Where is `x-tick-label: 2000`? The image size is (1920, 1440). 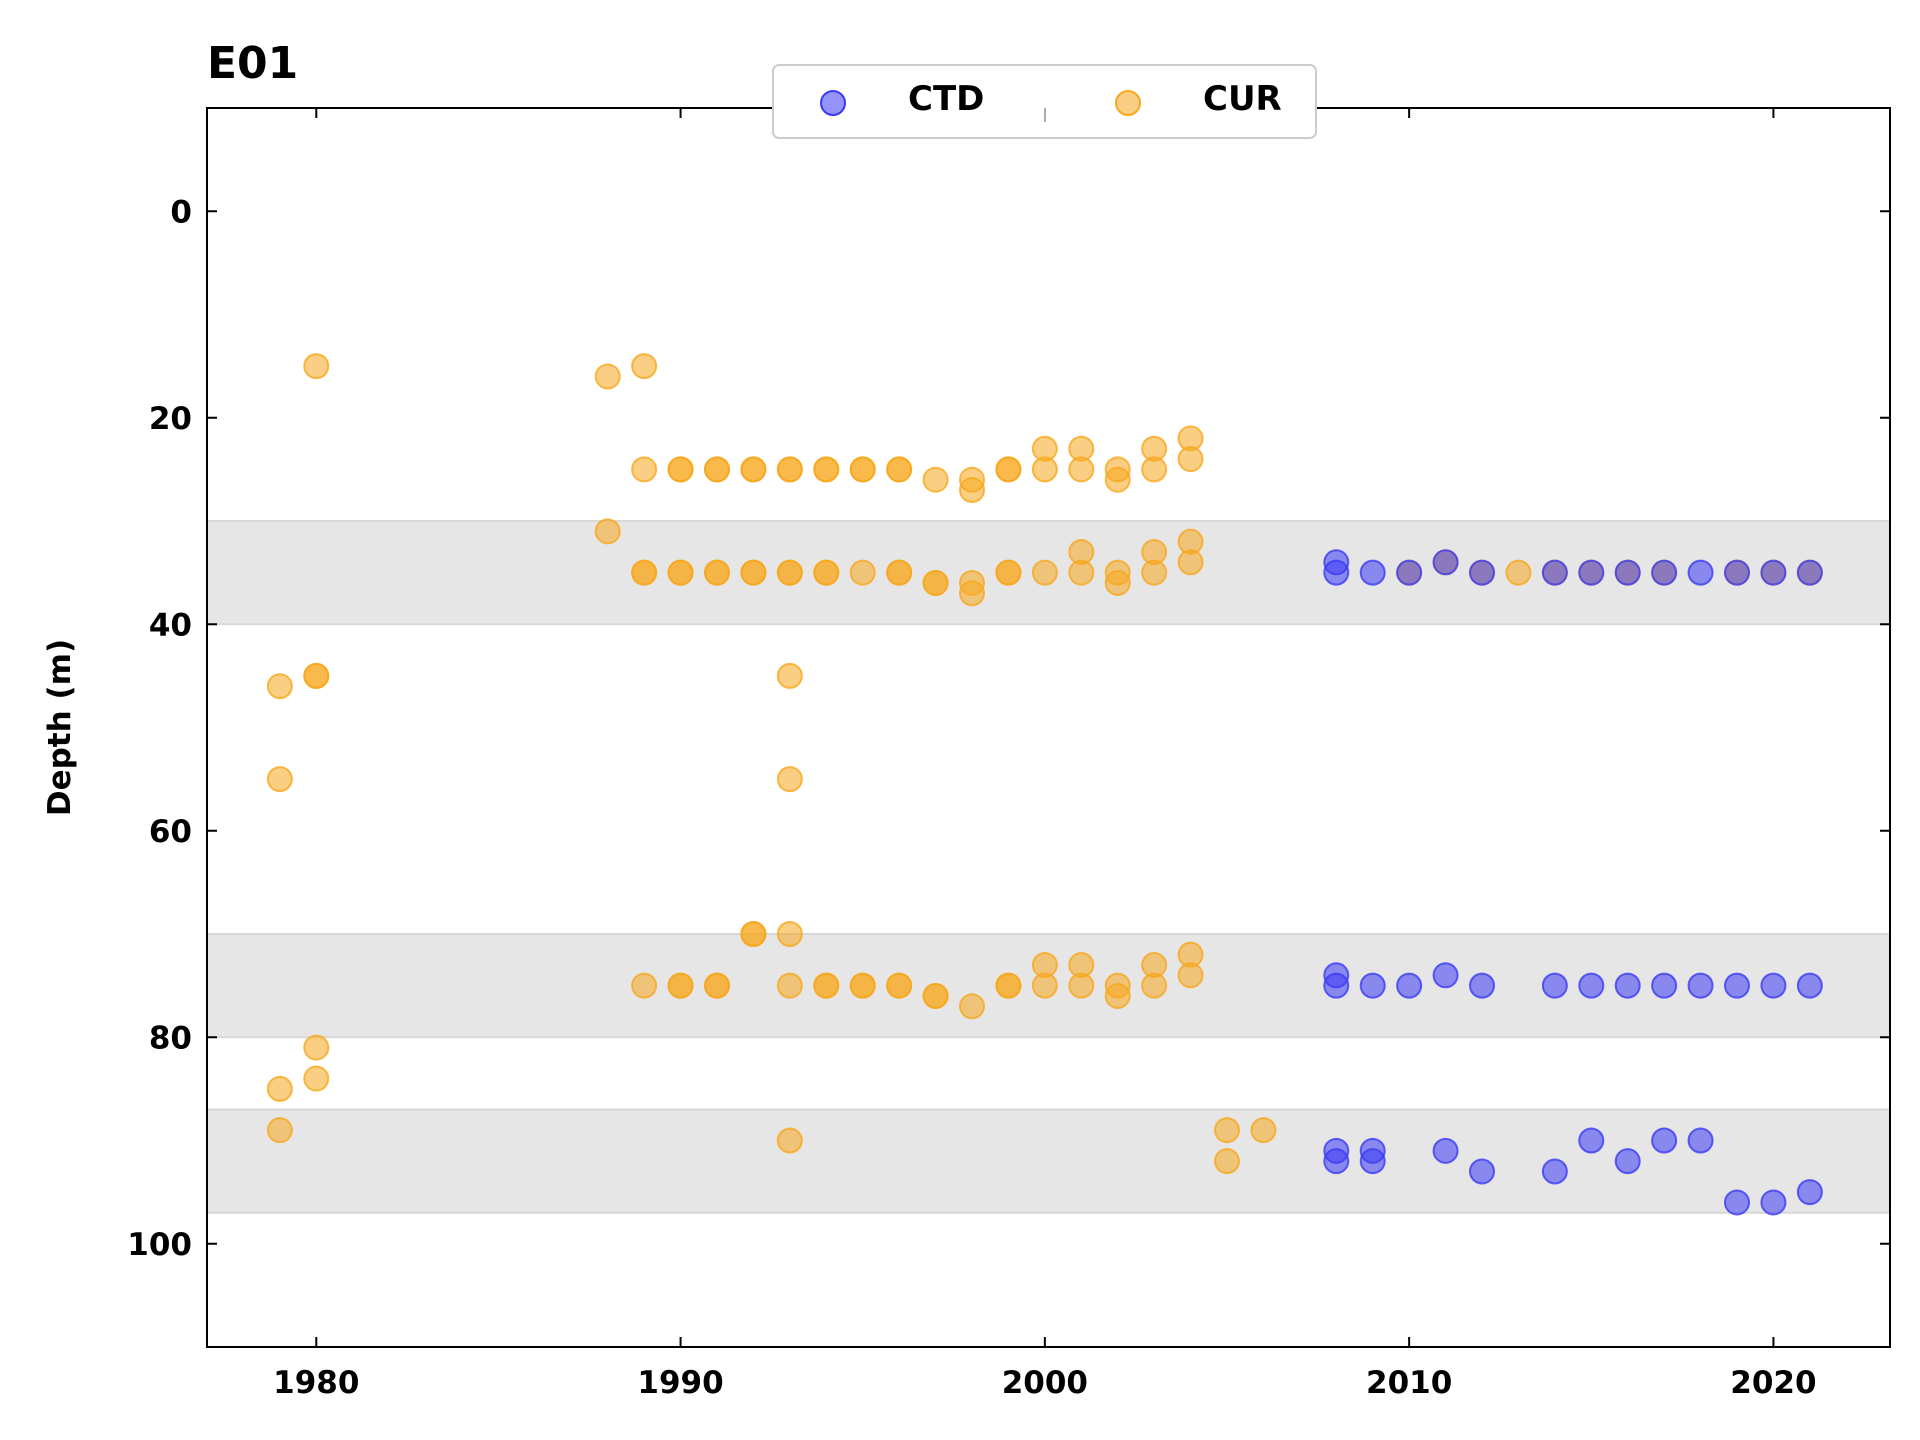
x-tick-label: 2000 is located at coordinates (1045, 1383).